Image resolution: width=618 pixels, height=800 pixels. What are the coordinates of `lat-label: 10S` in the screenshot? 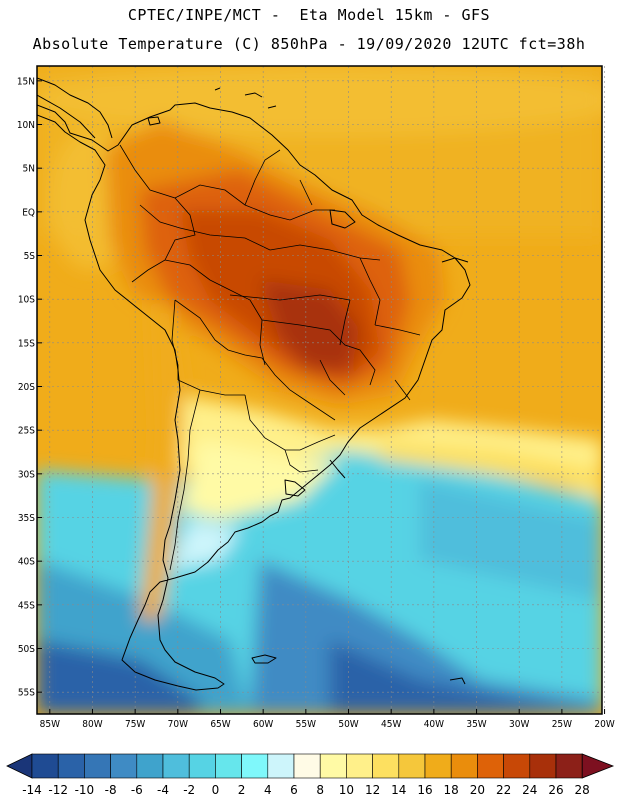 It's located at (26, 300).